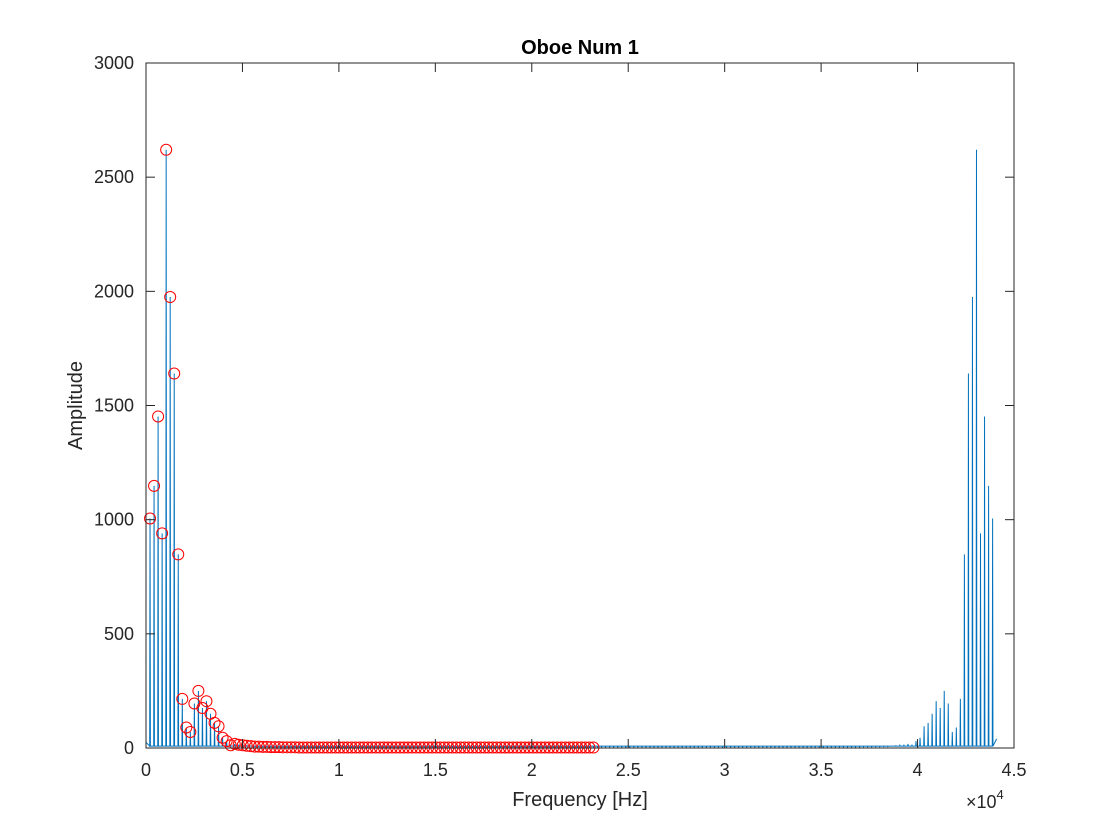 Image resolution: width=1120 pixels, height=840 pixels. Describe the element at coordinates (114, 406) in the screenshot. I see `y-tick-label: 1500` at that location.